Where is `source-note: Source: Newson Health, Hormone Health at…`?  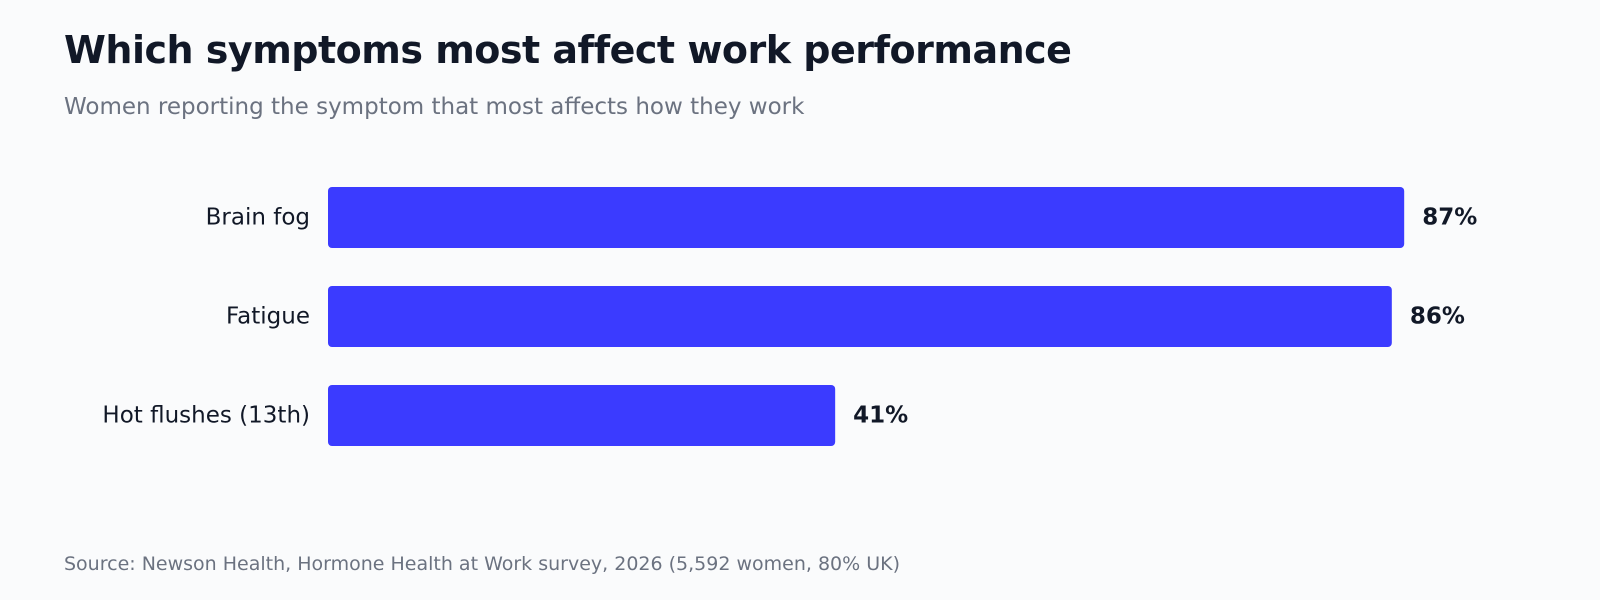
source-note: Source: Newson Health, Hormone Health at… is located at coordinates (482, 564).